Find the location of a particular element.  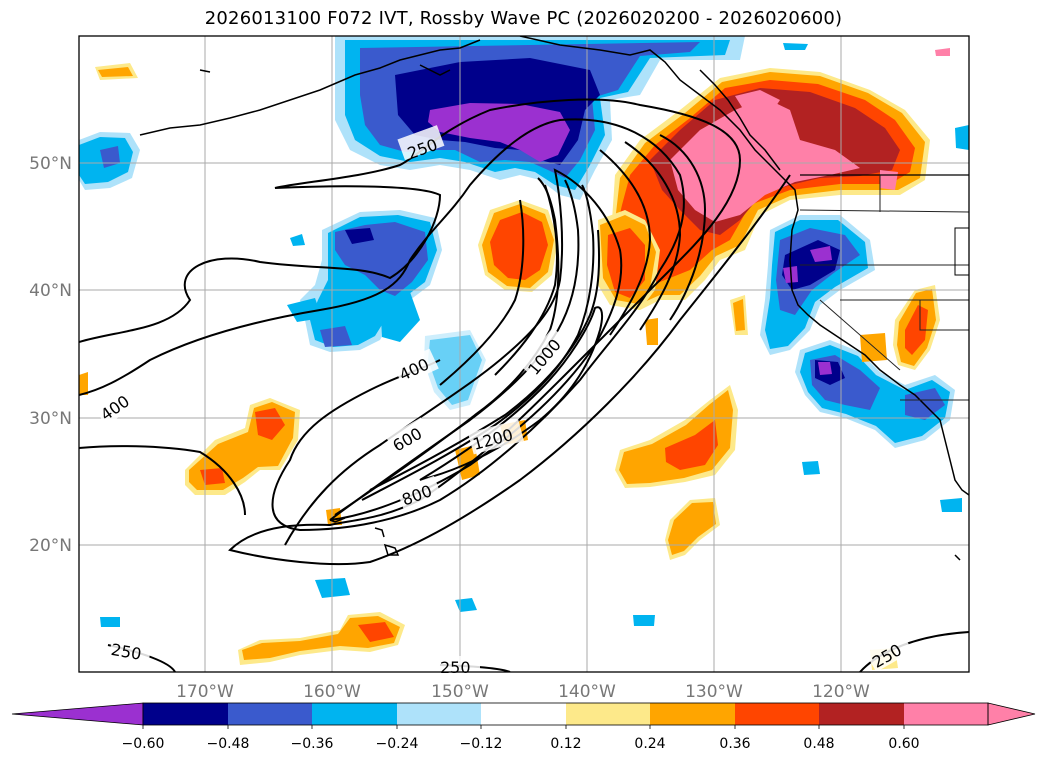

lon-label-140w: 140°W is located at coordinates (587, 692).